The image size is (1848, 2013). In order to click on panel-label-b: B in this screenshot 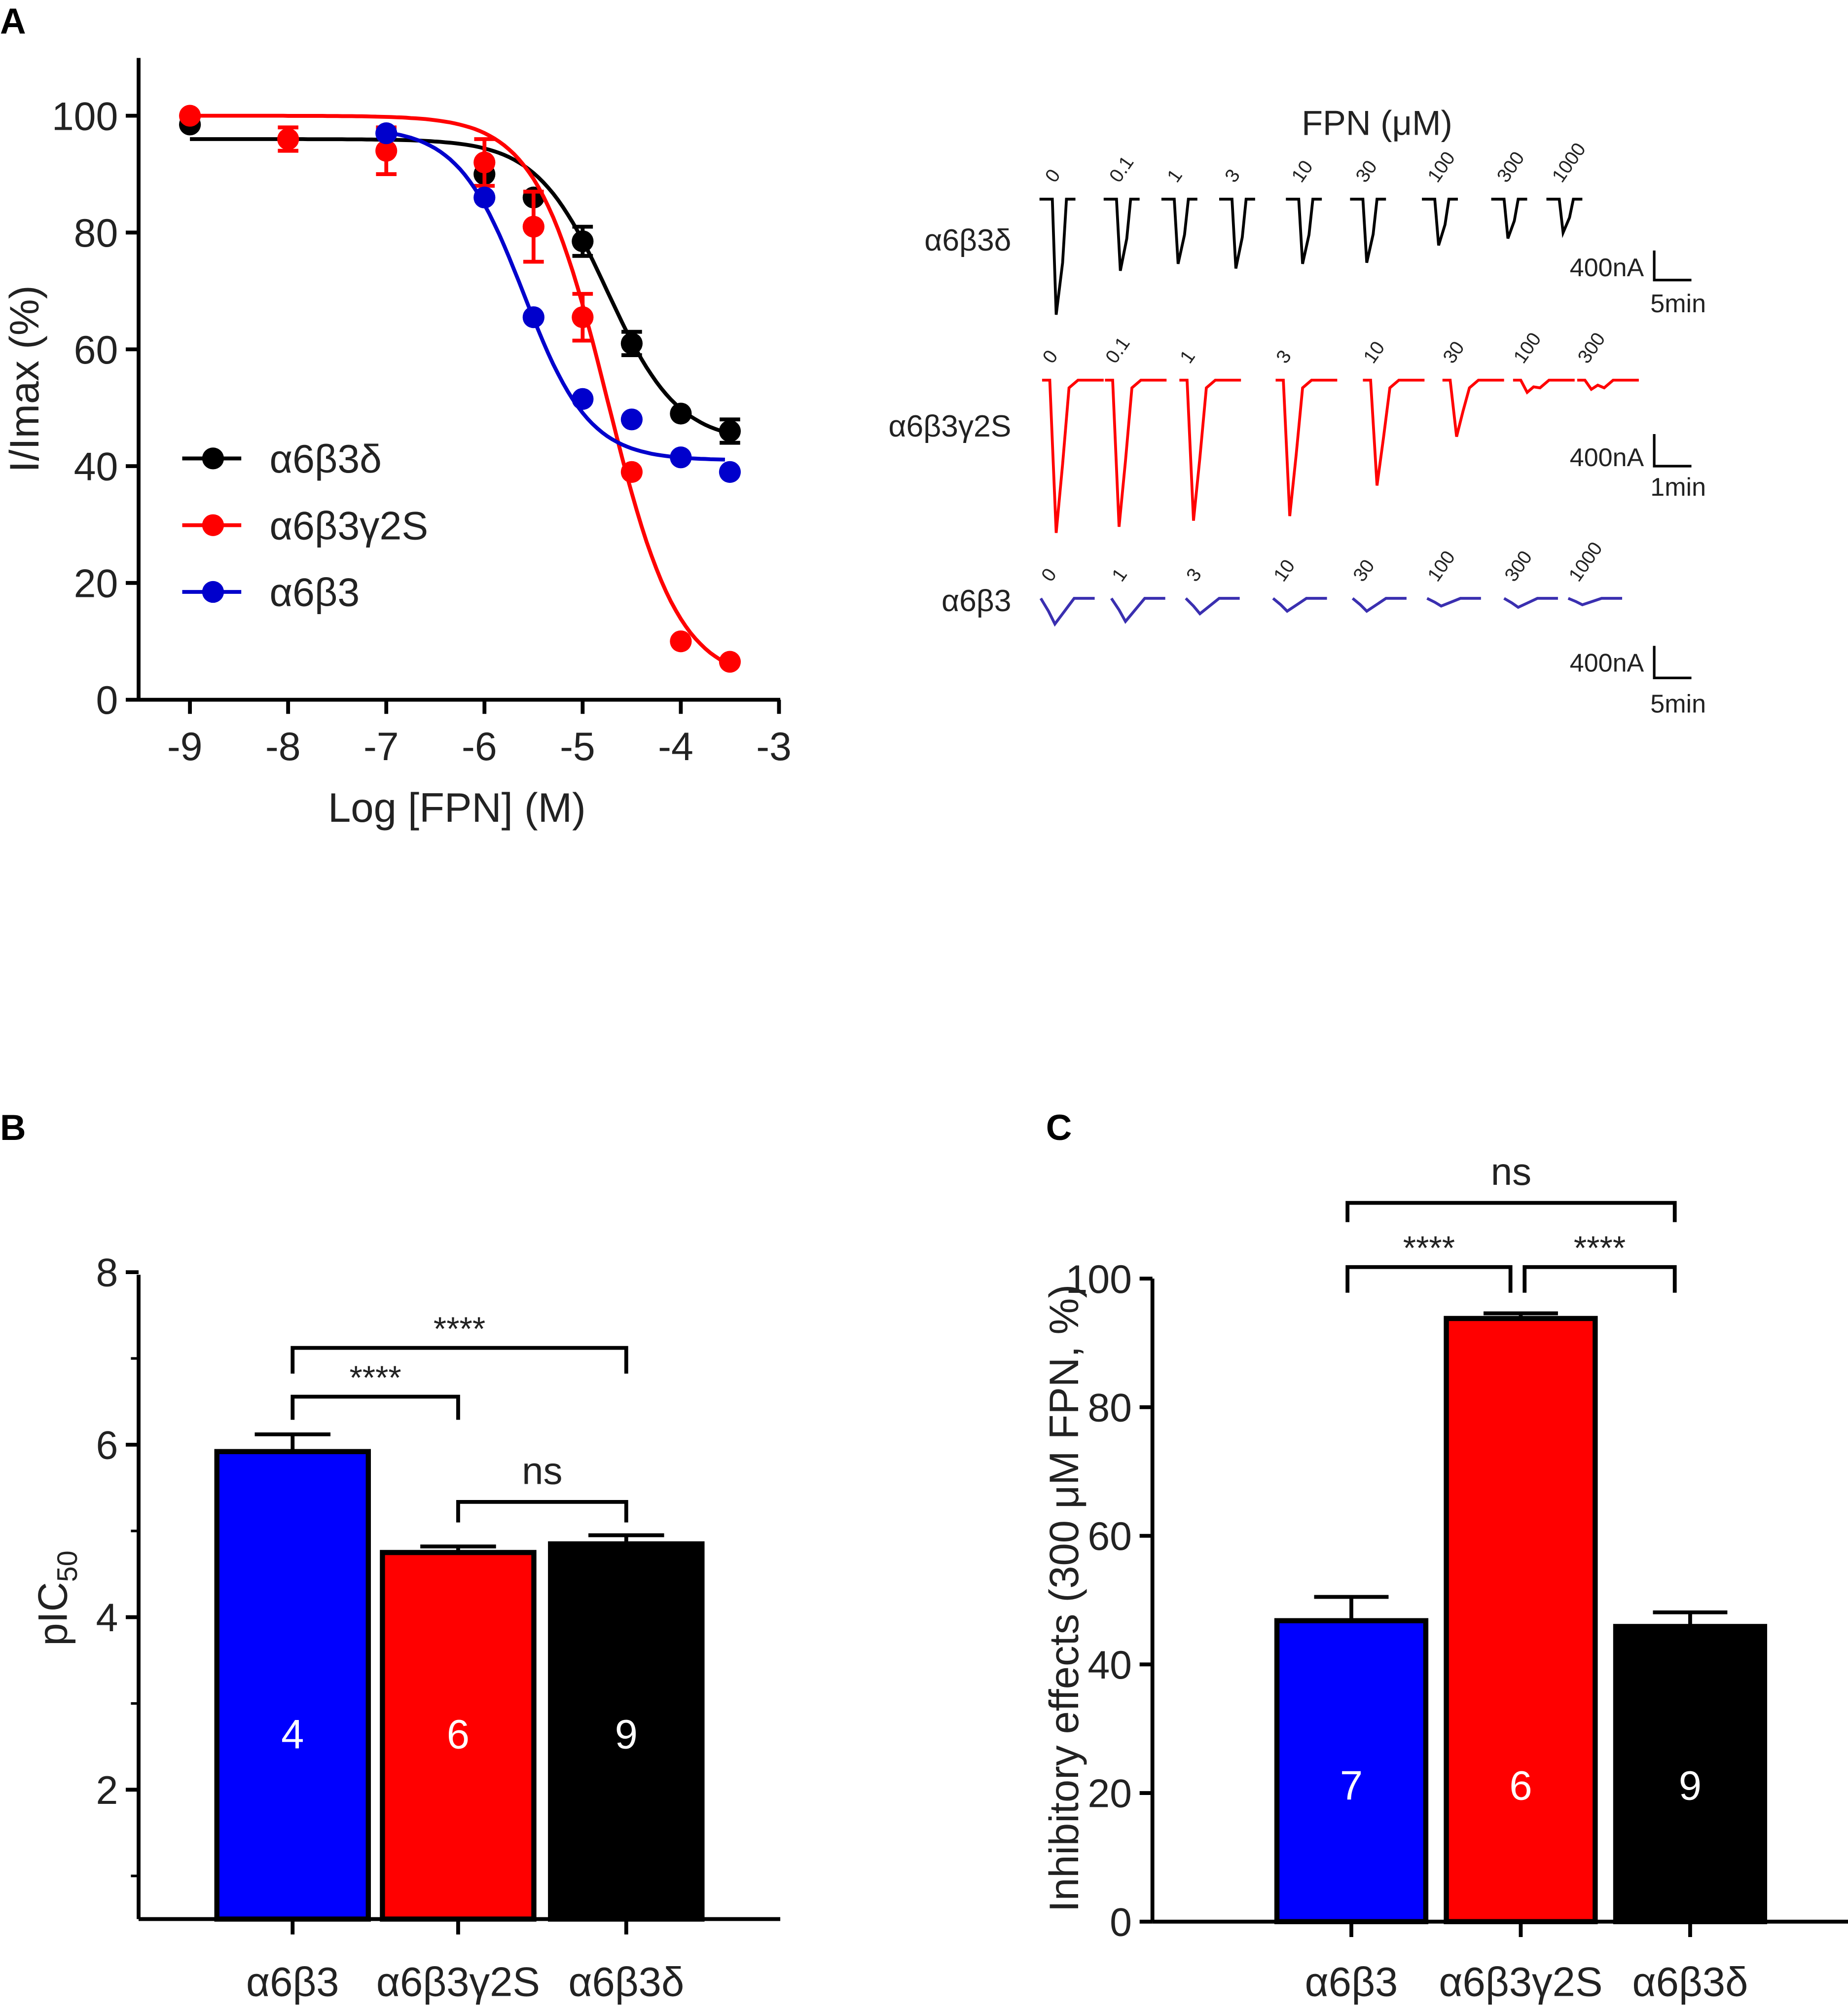, I will do `click(13, 1128)`.